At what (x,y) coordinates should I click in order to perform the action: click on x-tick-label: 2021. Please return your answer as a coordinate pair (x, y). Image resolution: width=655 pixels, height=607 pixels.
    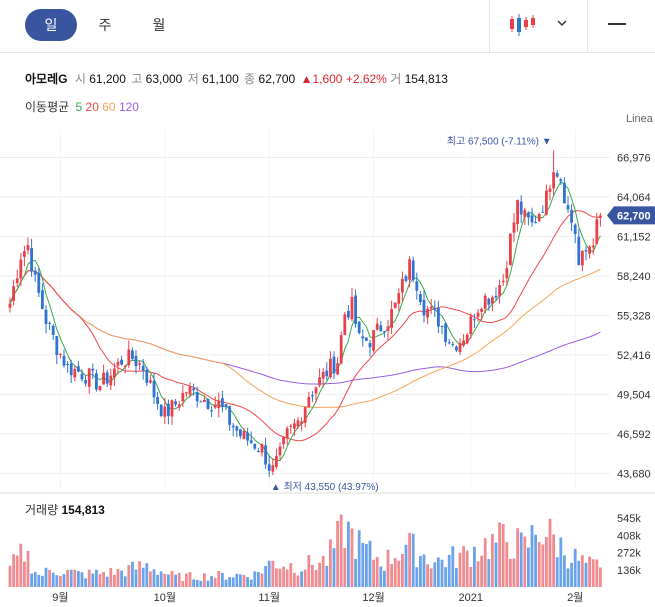
    Looking at the image, I should click on (471, 598).